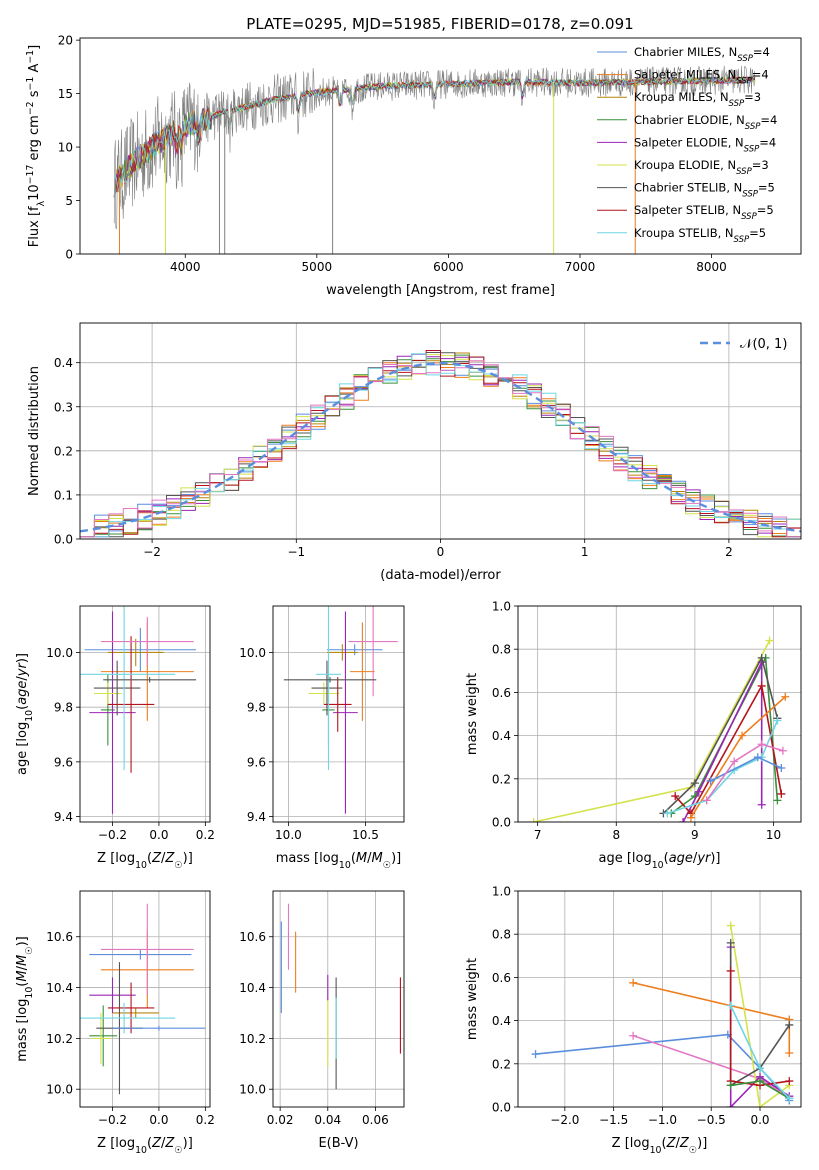  Describe the element at coordinates (185, 267) in the screenshot. I see `x-tick-label: 4000` at that location.